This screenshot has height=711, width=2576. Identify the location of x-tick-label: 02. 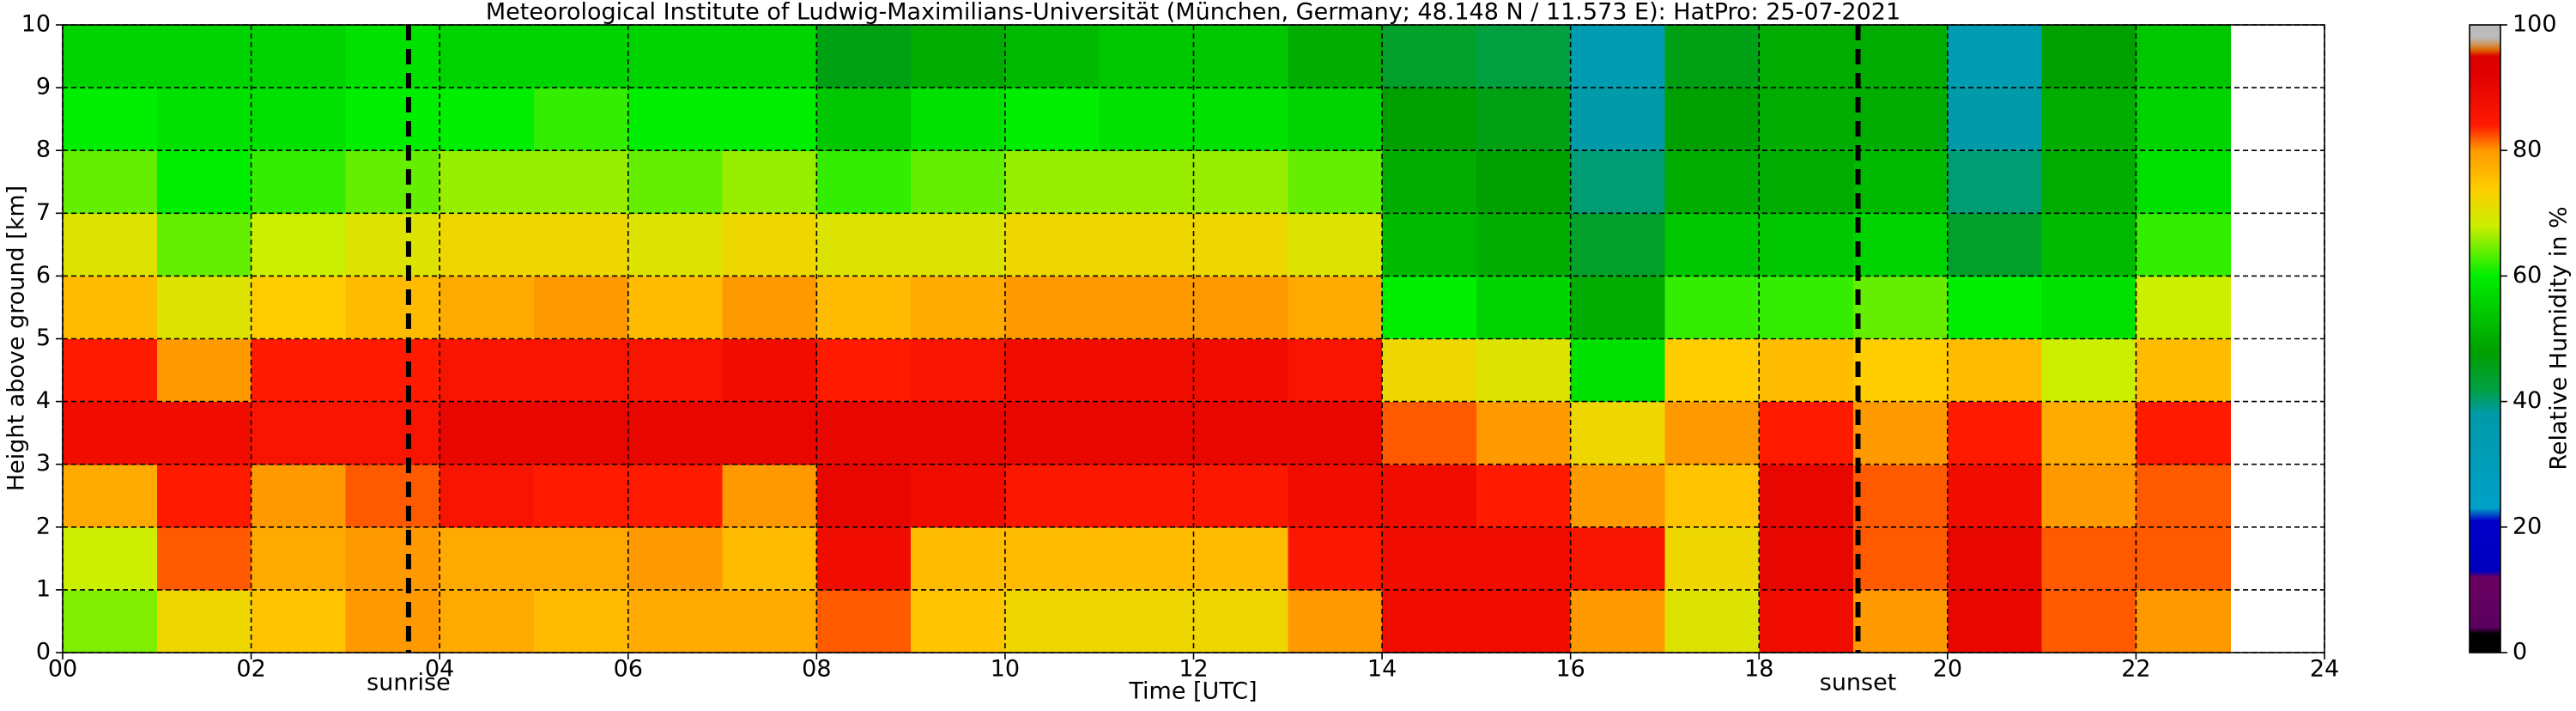
(250, 669).